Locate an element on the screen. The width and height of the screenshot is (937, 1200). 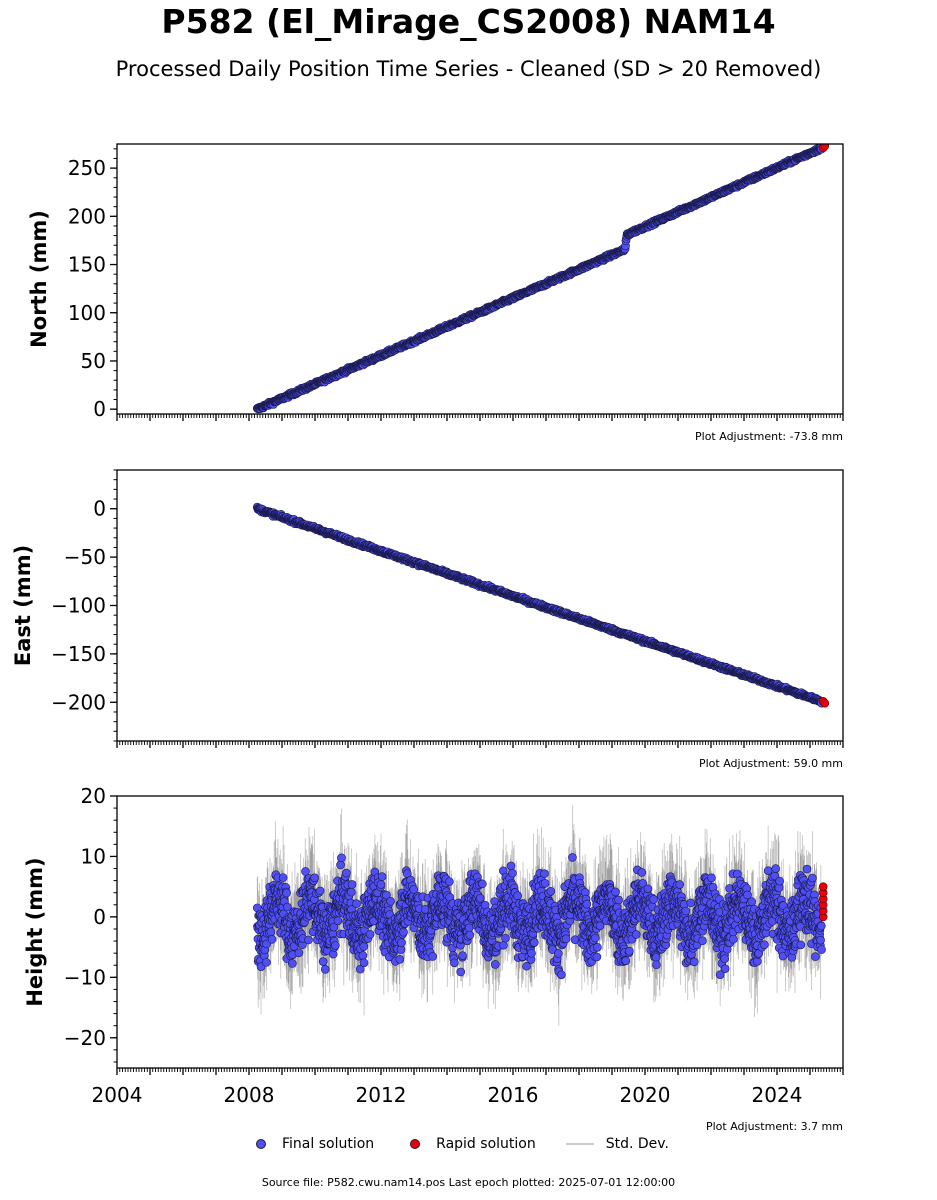
final-points-height is located at coordinates (539, 916).